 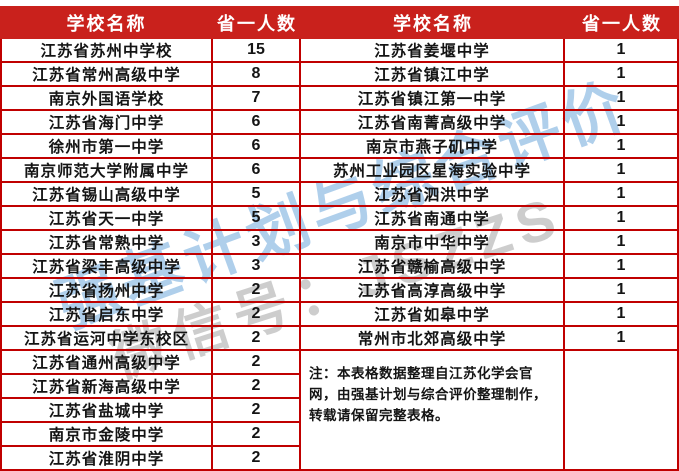 What do you see at coordinates (433, 267) in the screenshot?
I see `school-cell: 江苏省赣榆高级中学` at bounding box center [433, 267].